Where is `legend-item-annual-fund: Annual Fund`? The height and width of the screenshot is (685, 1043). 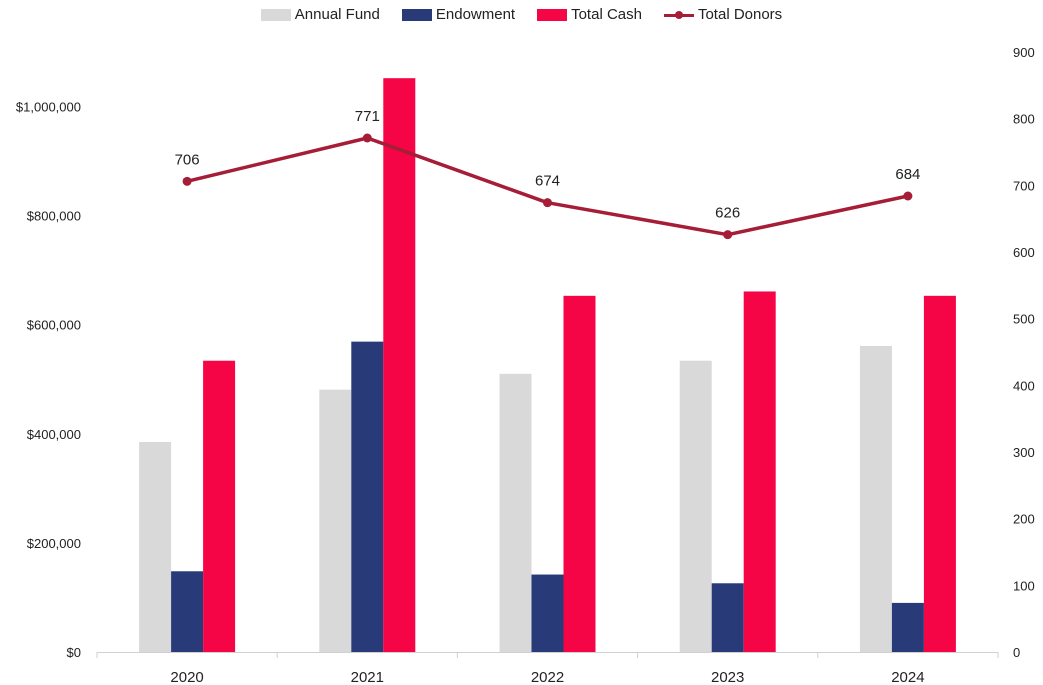
legend-item-annual-fund: Annual Fund is located at coordinates (320, 14).